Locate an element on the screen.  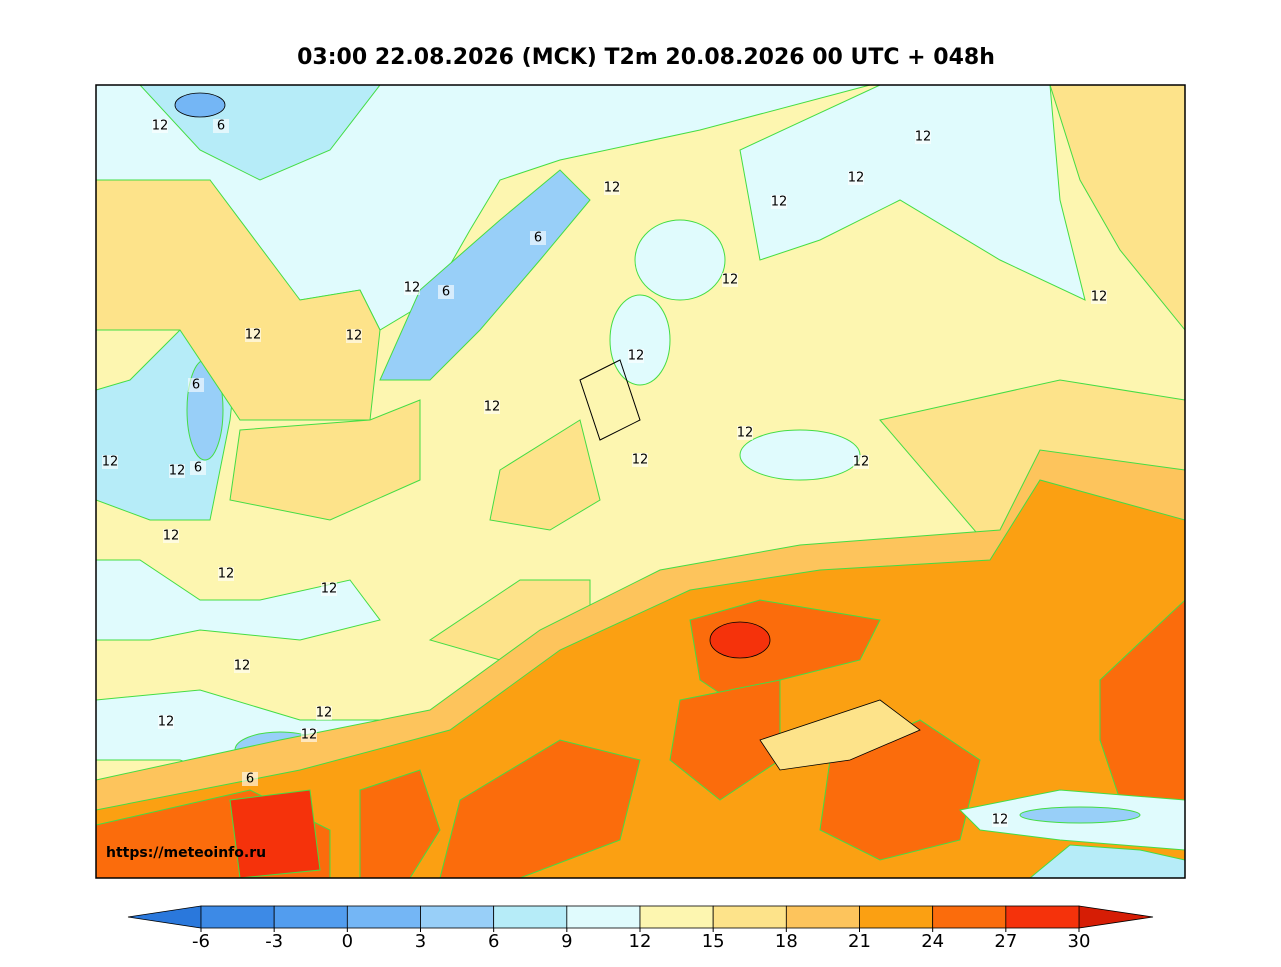
colorbar-over is located at coordinates (1116, 917).